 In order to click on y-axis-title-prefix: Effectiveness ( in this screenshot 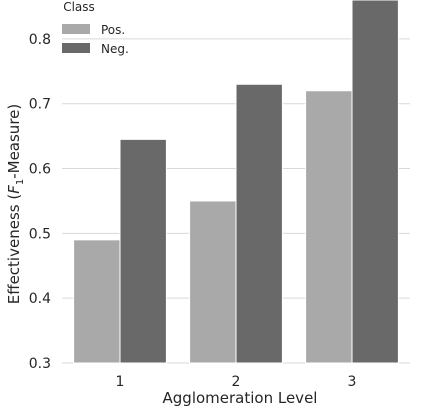, I will do `click(14, 249)`.